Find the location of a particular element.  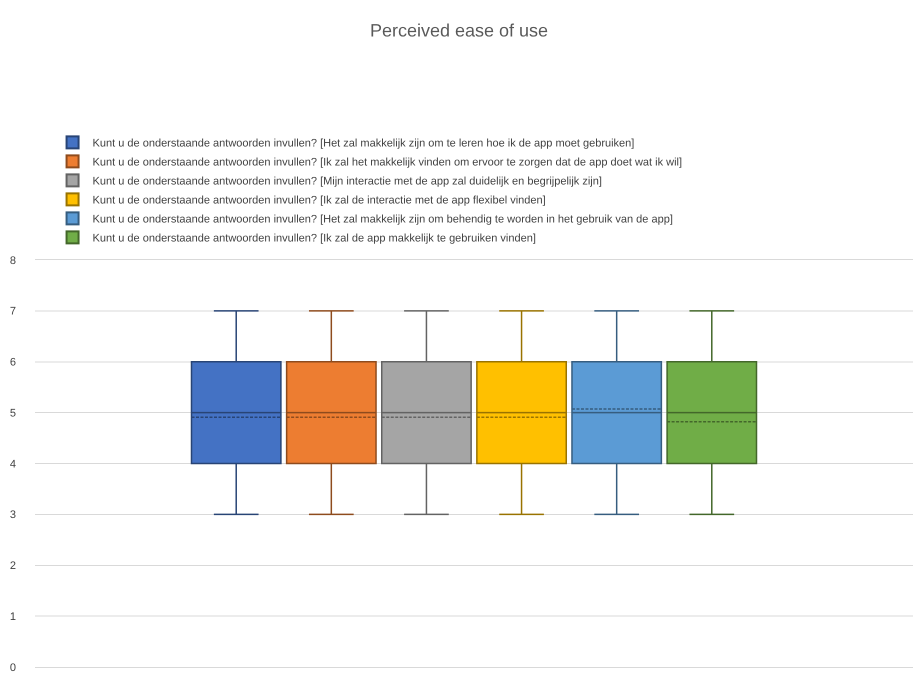

legend-label: Kunt u de onderstaande antwoorden invullen? [Ik zal de app makkelijk te gebruiken vinden] is located at coordinates (314, 238).